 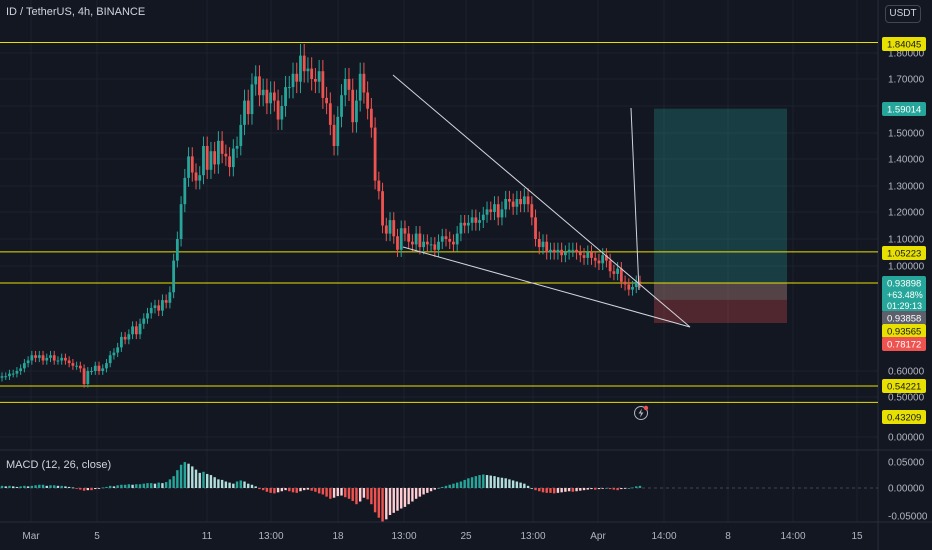 I want to click on price-tick-label: 1.10000, so click(x=906, y=240).